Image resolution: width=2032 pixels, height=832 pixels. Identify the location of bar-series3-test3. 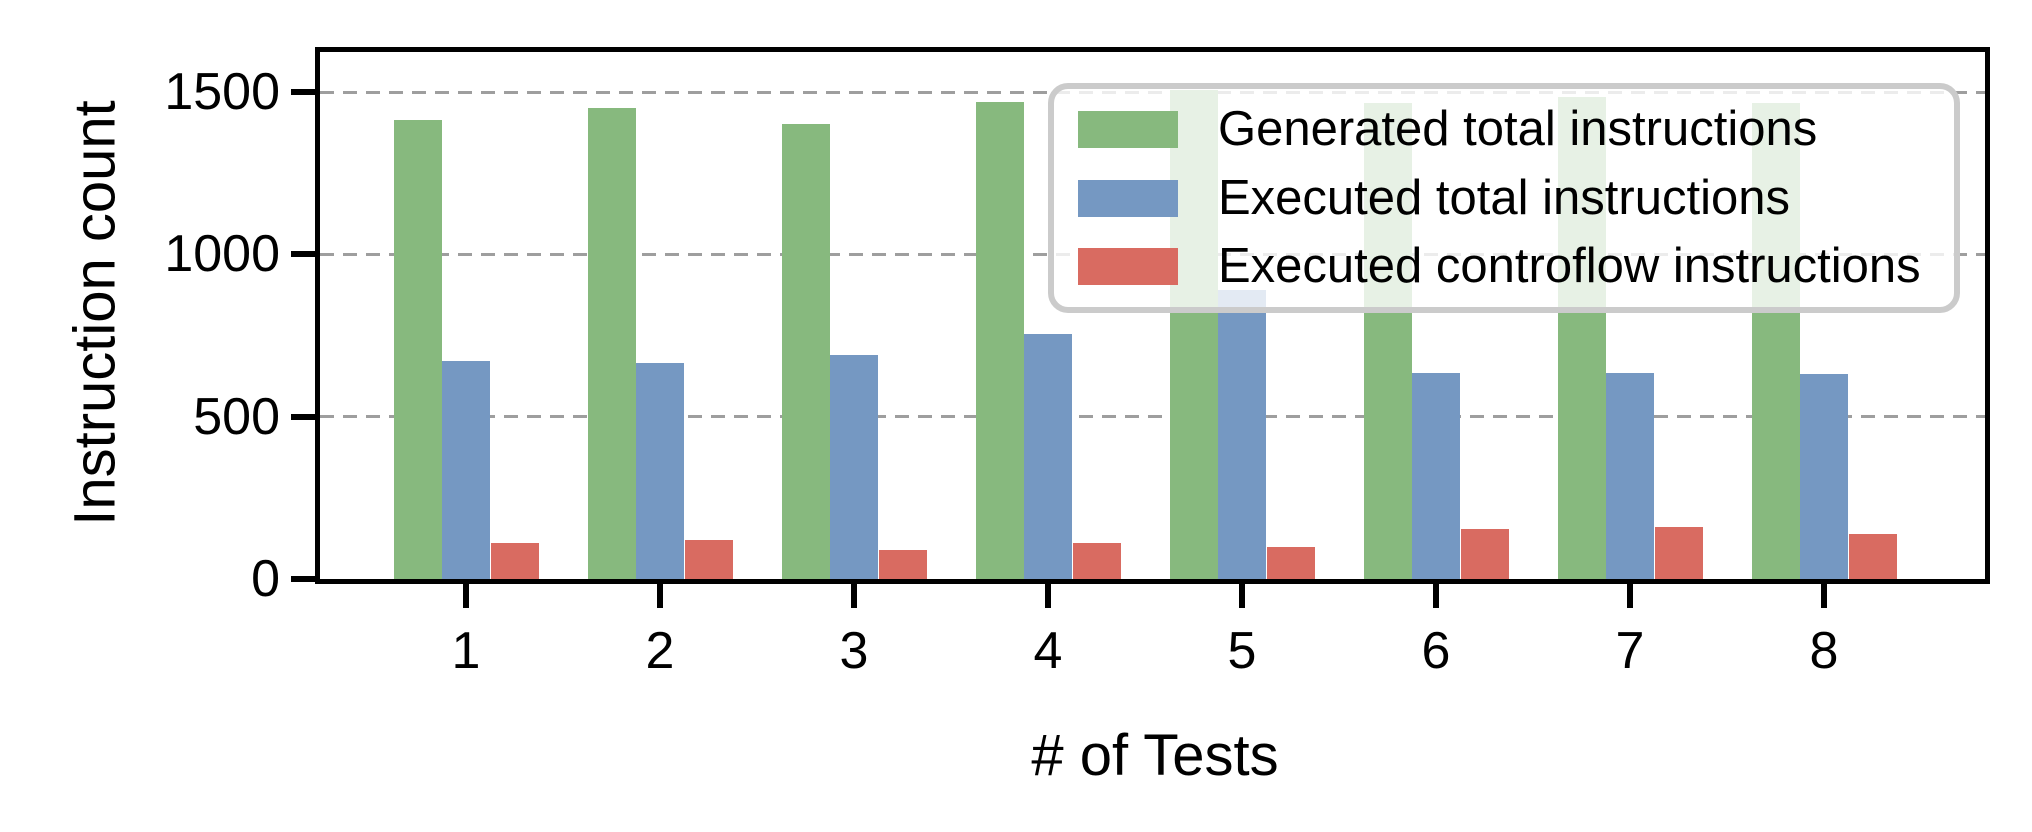
(902, 564).